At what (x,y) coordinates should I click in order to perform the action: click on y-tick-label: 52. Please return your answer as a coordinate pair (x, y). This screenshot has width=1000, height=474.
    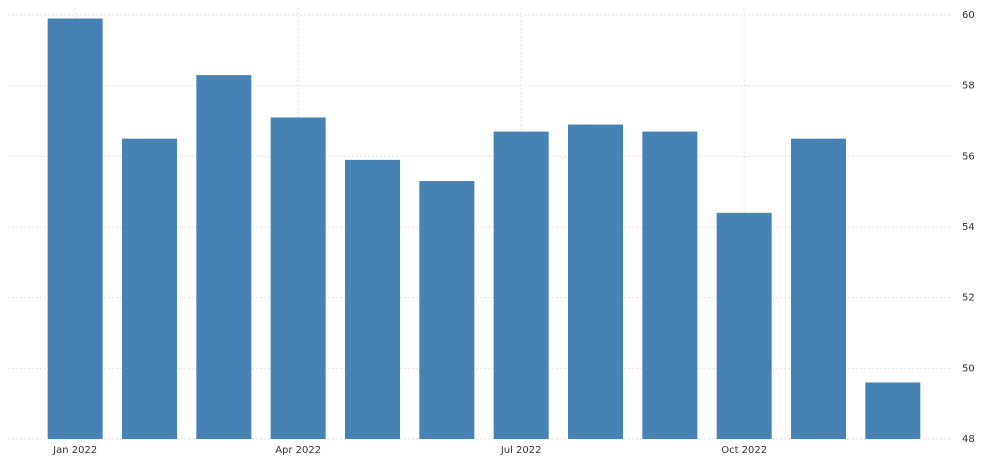
    Looking at the image, I should click on (968, 298).